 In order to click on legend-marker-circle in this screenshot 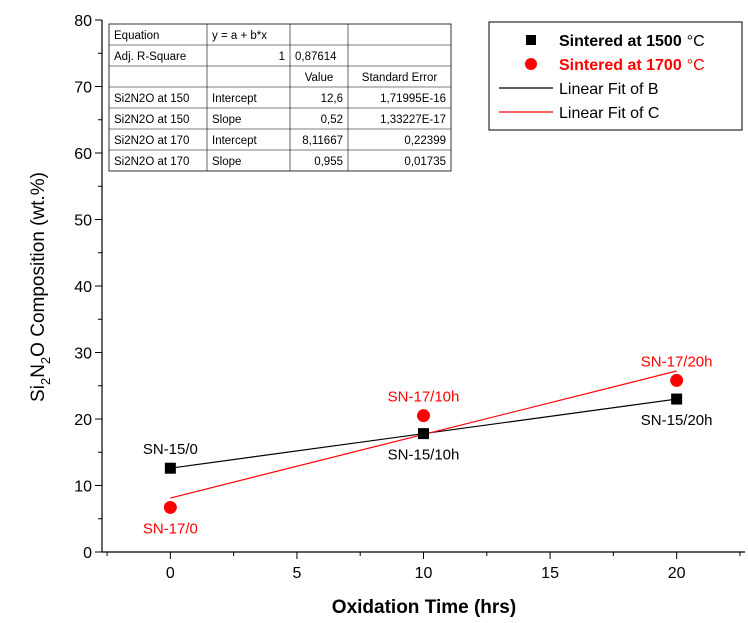, I will do `click(531, 64)`.